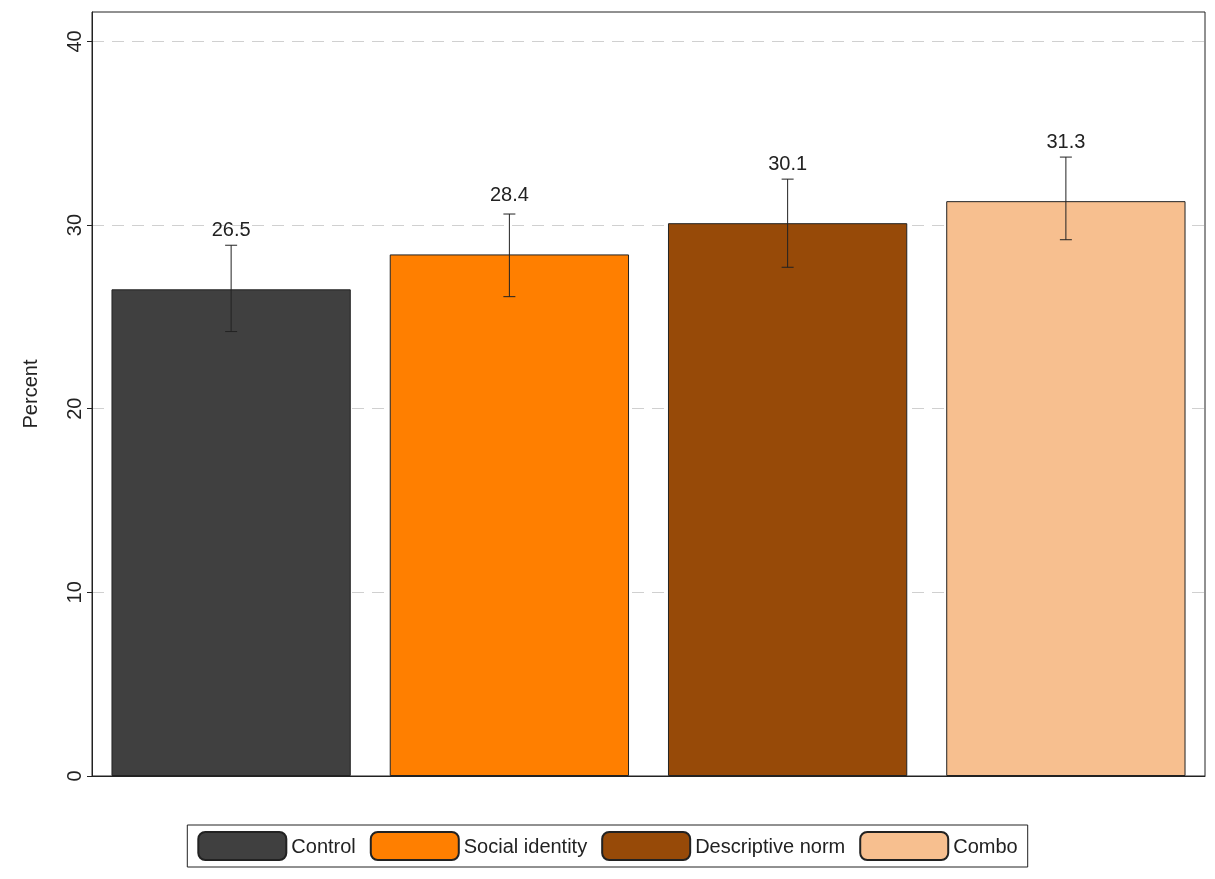  Describe the element at coordinates (74, 408) in the screenshot. I see `y-tick-label: 20` at that location.